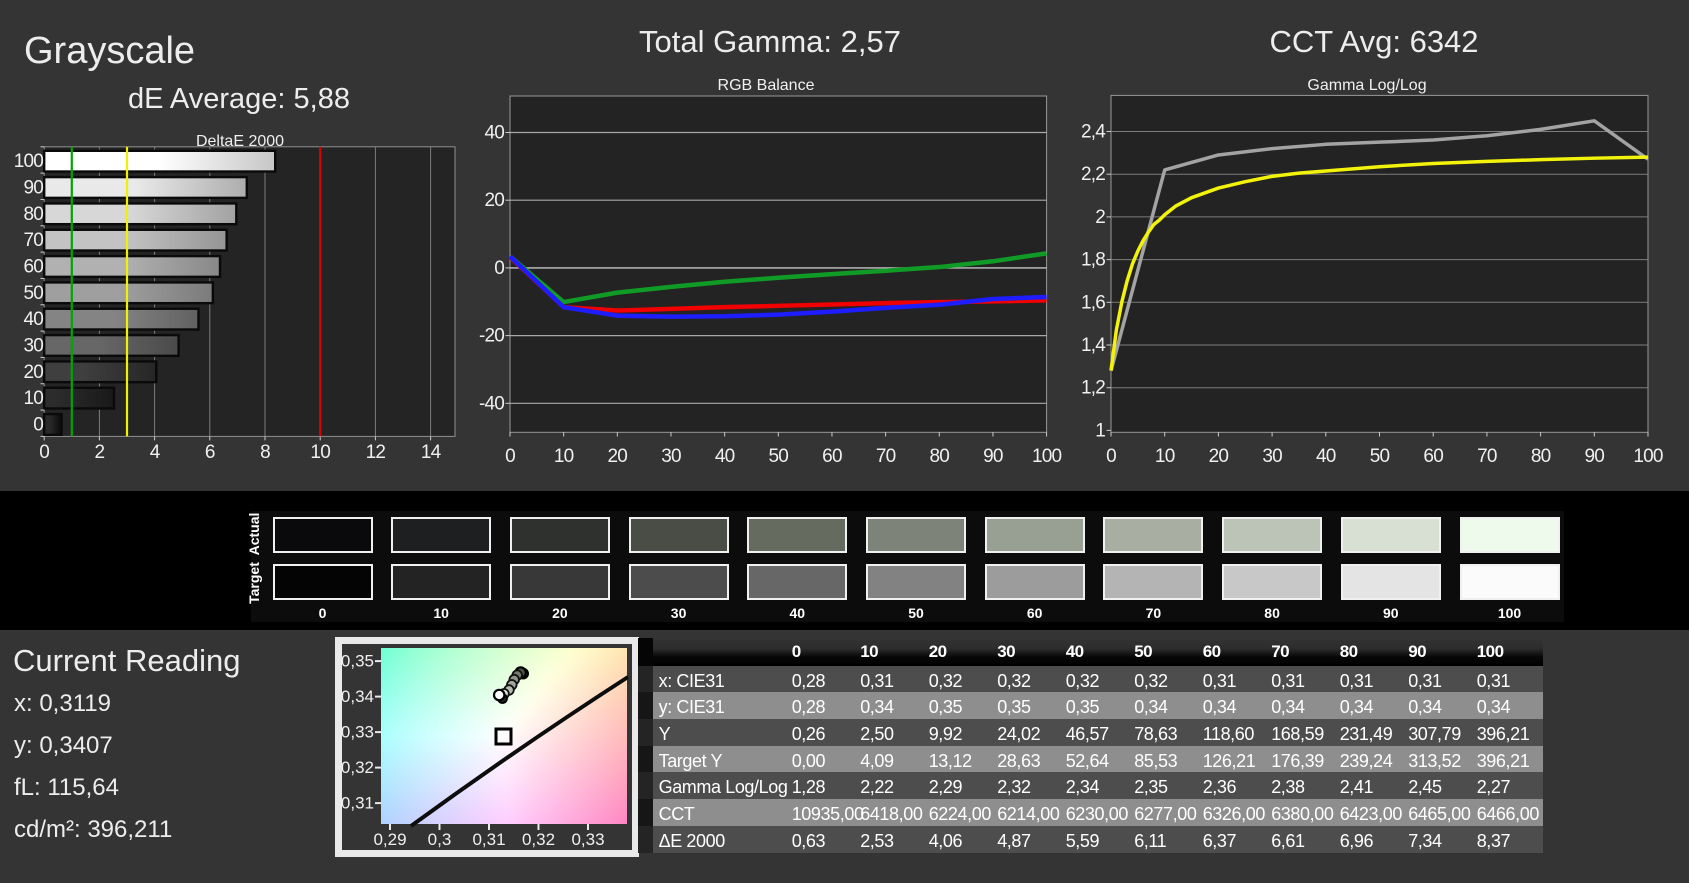 The height and width of the screenshot is (883, 1689). Describe the element at coordinates (766, 85) in the screenshot. I see `svg-text: RGB Balance` at that location.